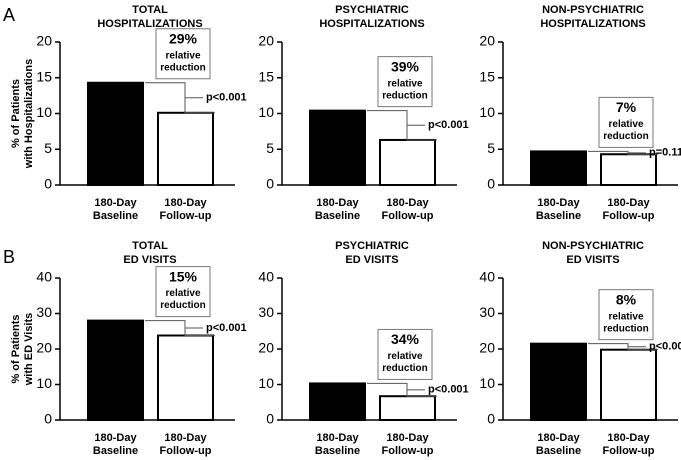 Image resolution: width=681 pixels, height=460 pixels. What do you see at coordinates (29, 350) in the screenshot?
I see `y-axis-label: with ED Visits` at bounding box center [29, 350].